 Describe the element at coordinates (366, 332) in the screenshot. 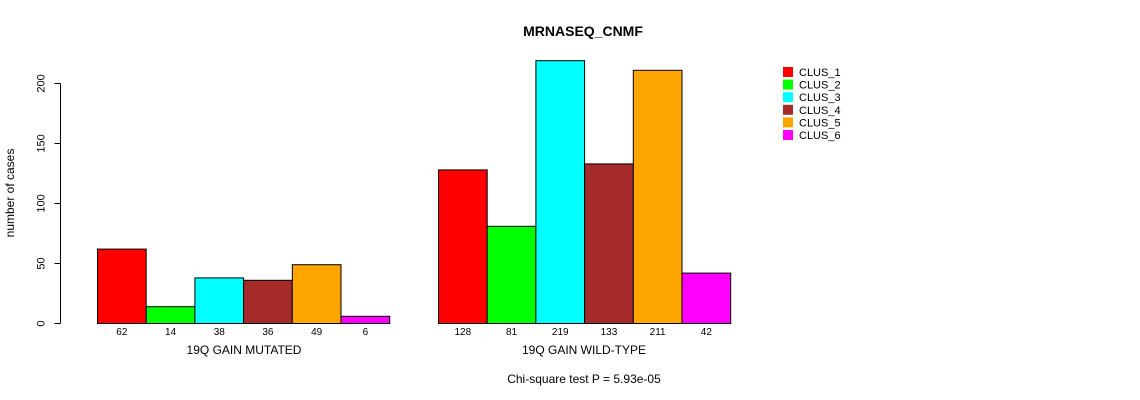

I see `bar-count-label: 6` at that location.